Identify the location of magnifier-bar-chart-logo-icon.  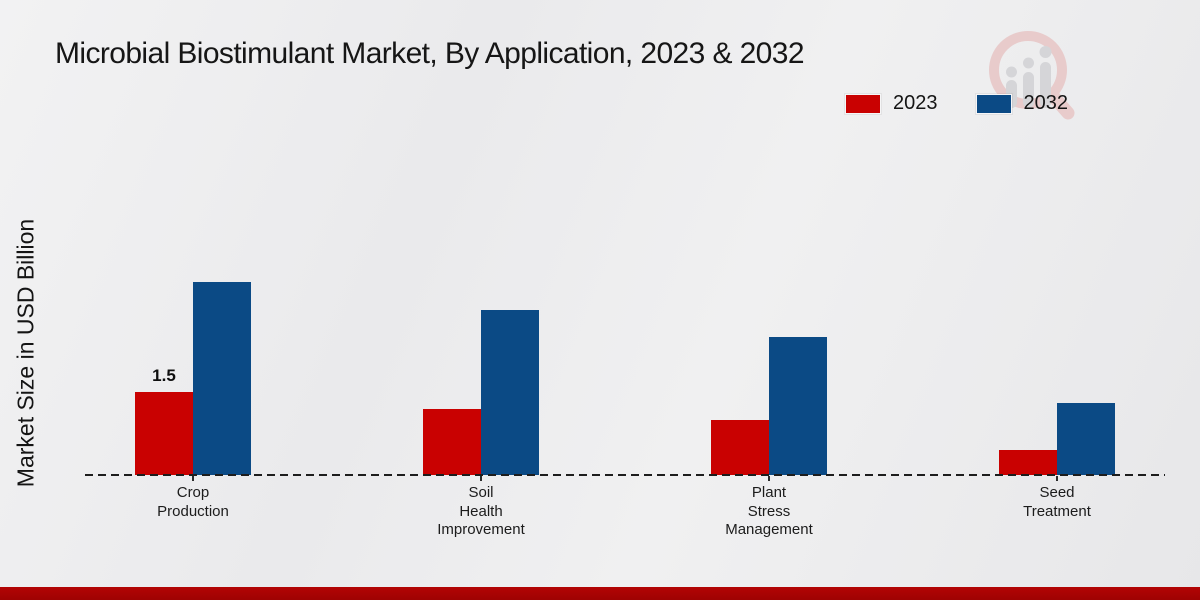
(1032, 75).